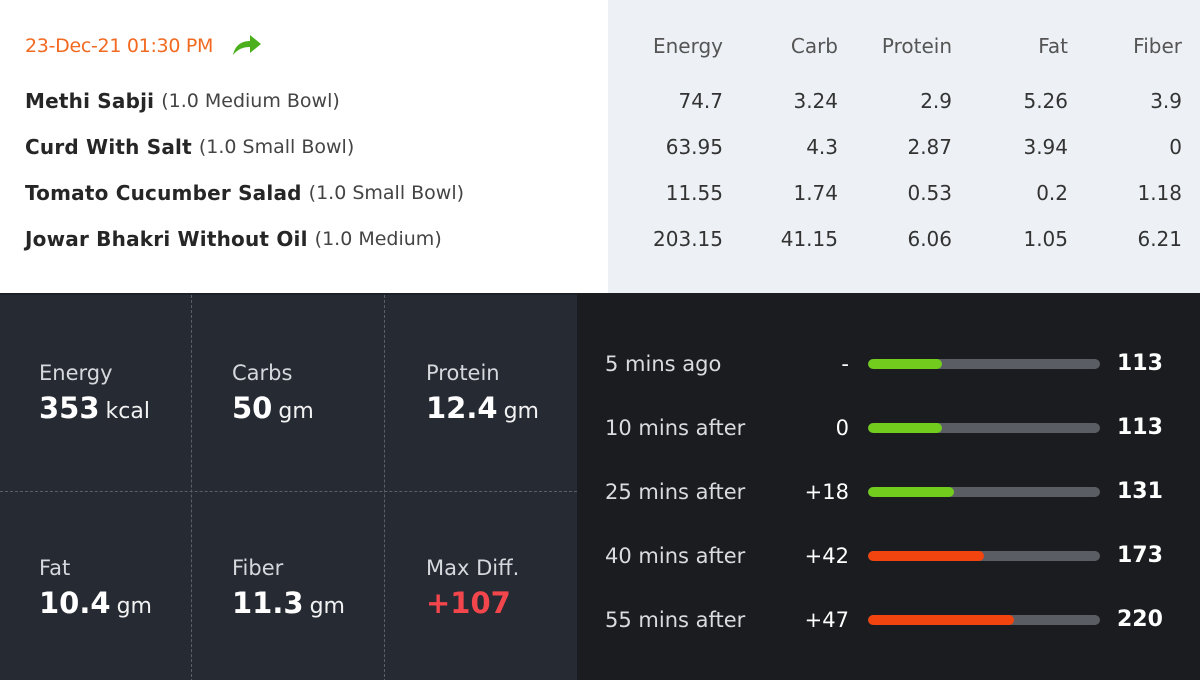  I want to click on reading-diff: +47, so click(826, 620).